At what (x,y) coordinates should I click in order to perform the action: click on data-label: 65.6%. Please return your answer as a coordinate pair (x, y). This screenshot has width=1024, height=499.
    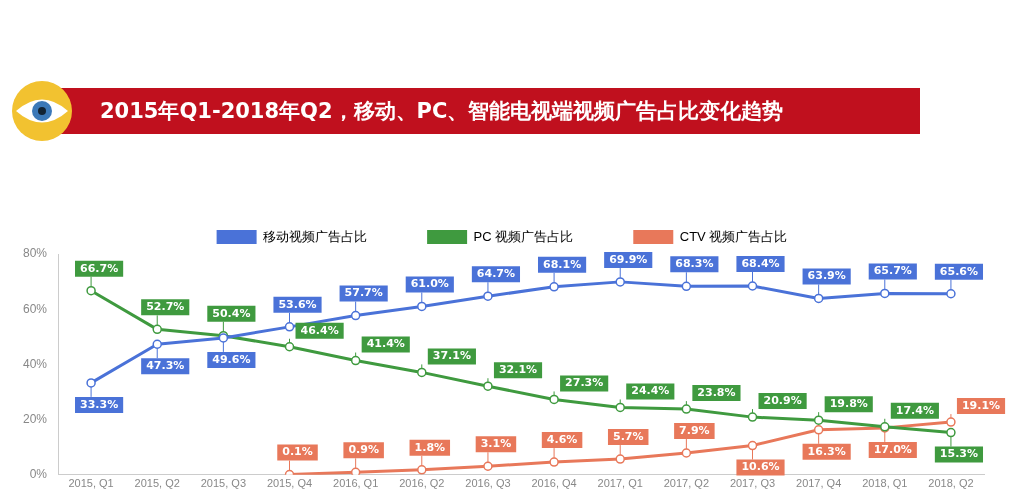
    Looking at the image, I should click on (959, 271).